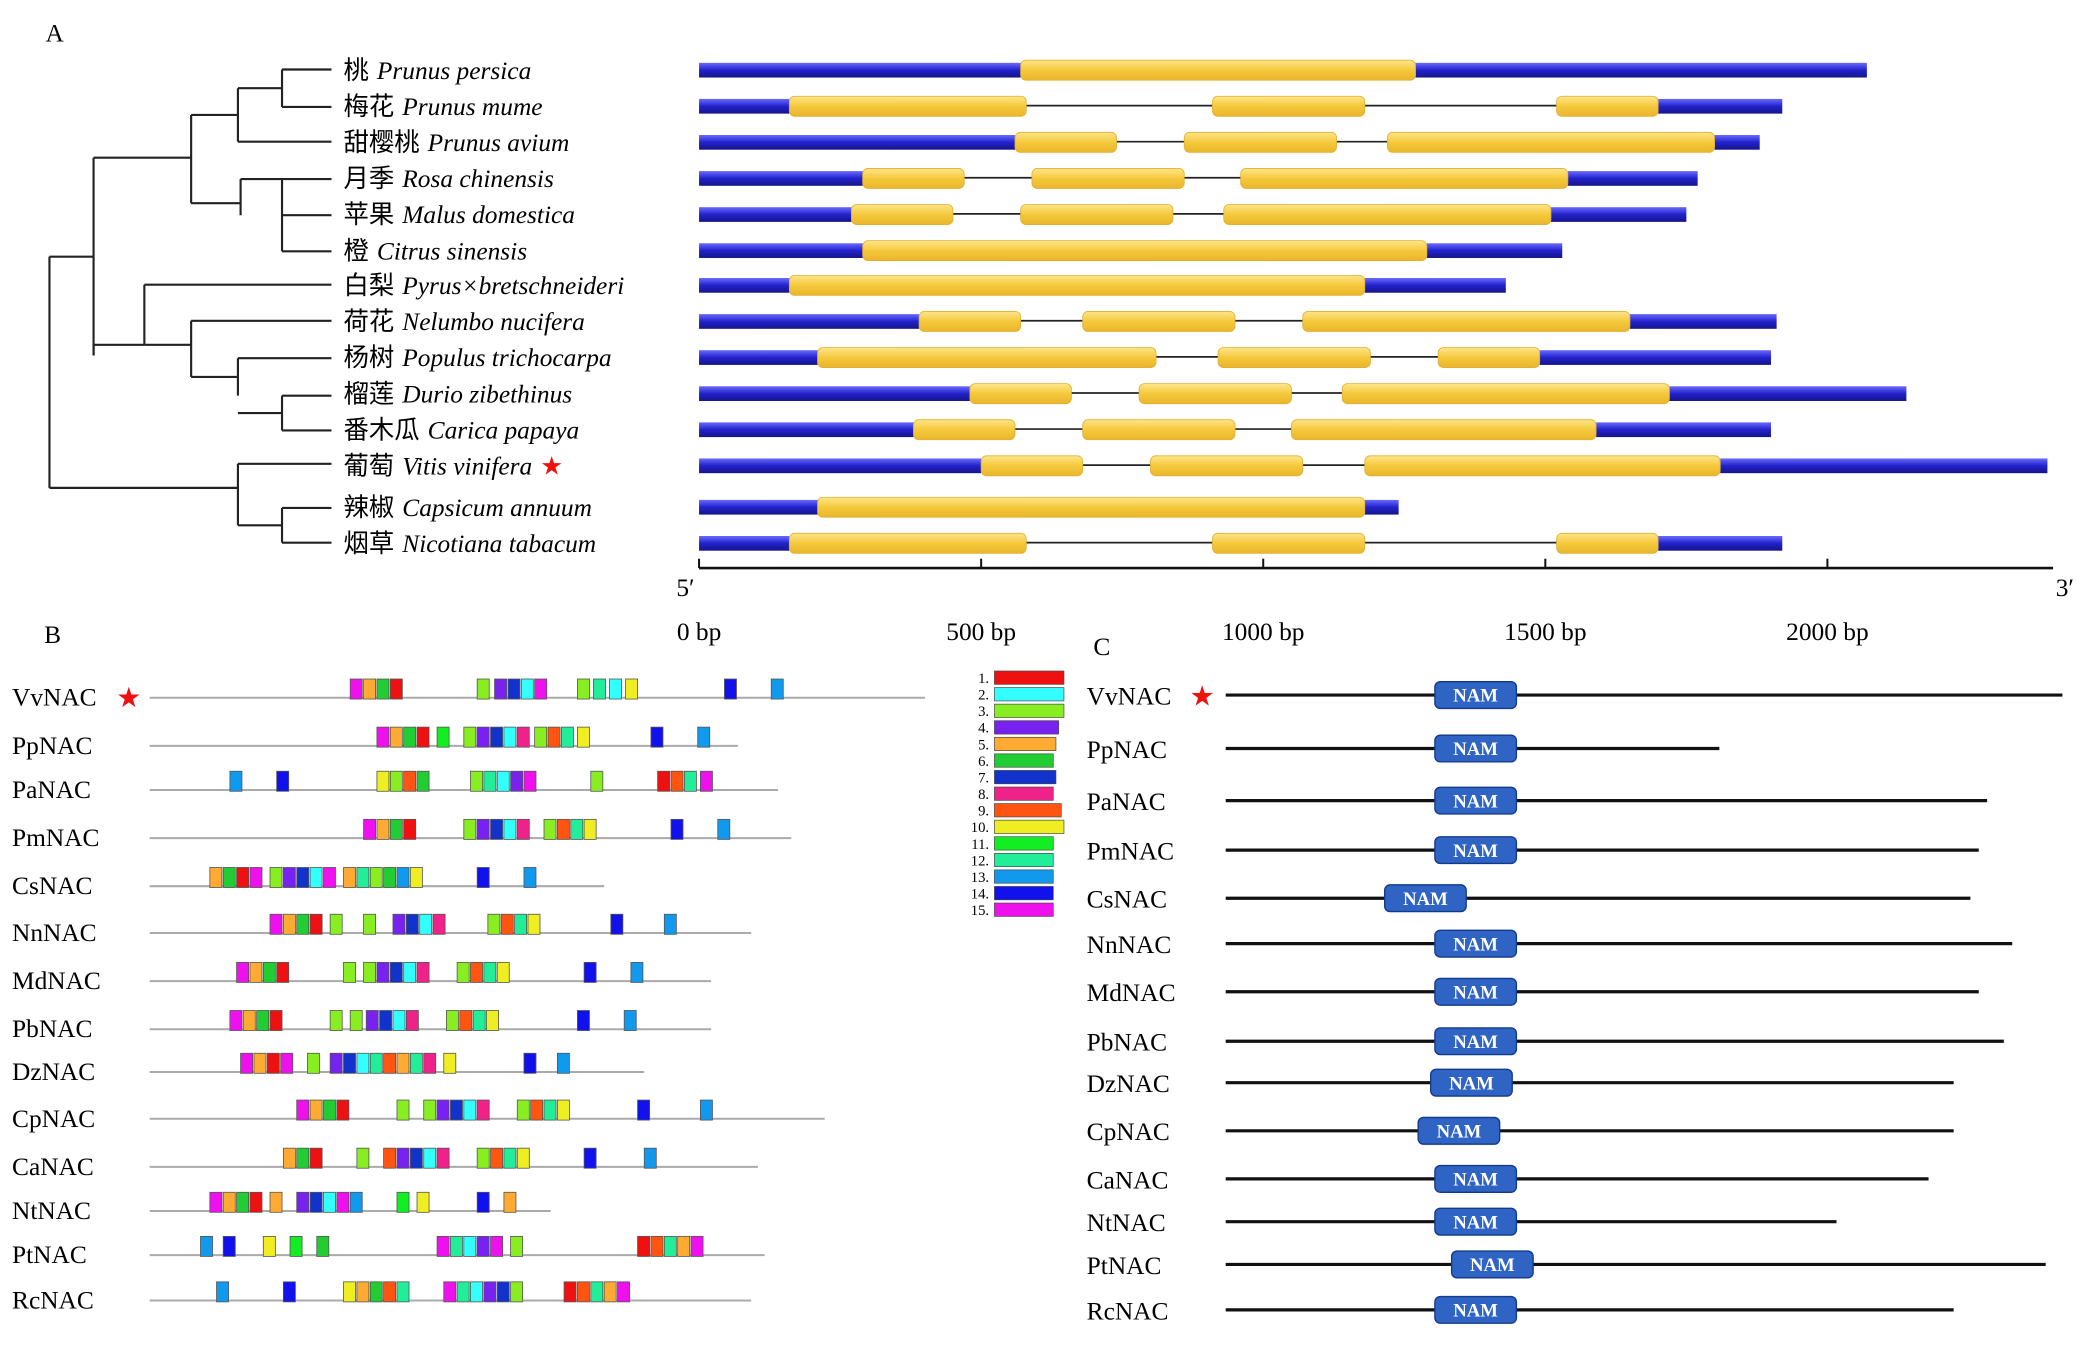  I want to click on species-chinese-name: 梅花, so click(369, 107).